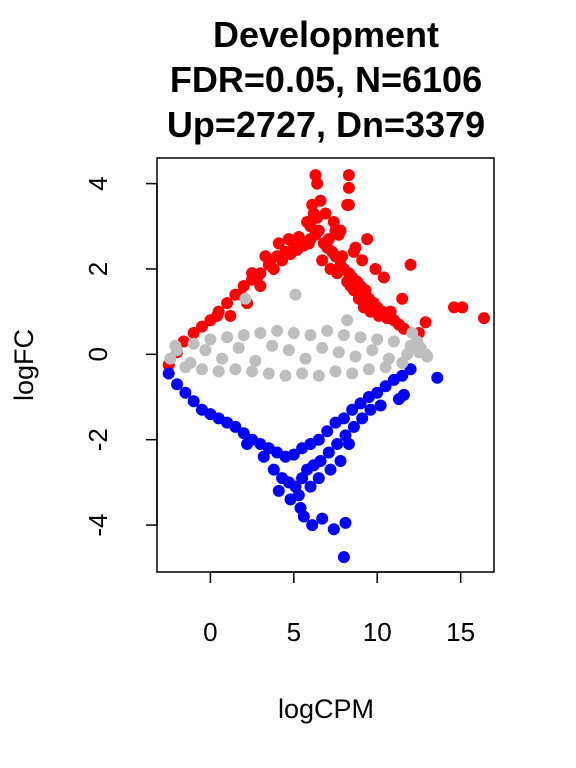 This screenshot has height=768, width=576. Describe the element at coordinates (98, 354) in the screenshot. I see `y-tick-label: 0` at that location.